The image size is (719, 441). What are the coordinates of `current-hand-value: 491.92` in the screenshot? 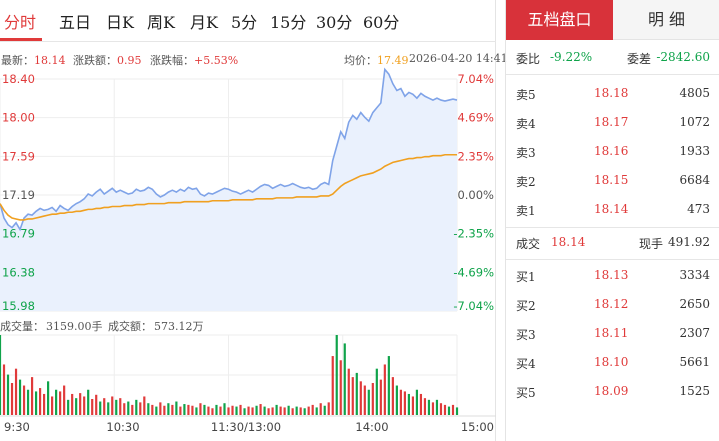 It's located at (689, 242).